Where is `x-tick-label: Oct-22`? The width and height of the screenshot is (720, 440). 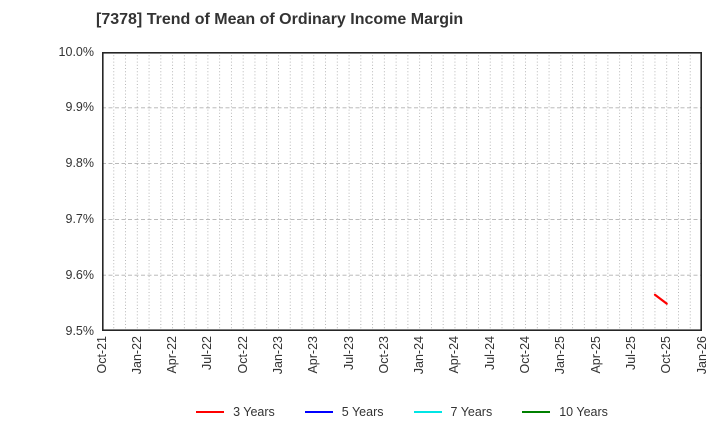 x-tick-label: Oct-22 is located at coordinates (242, 355).